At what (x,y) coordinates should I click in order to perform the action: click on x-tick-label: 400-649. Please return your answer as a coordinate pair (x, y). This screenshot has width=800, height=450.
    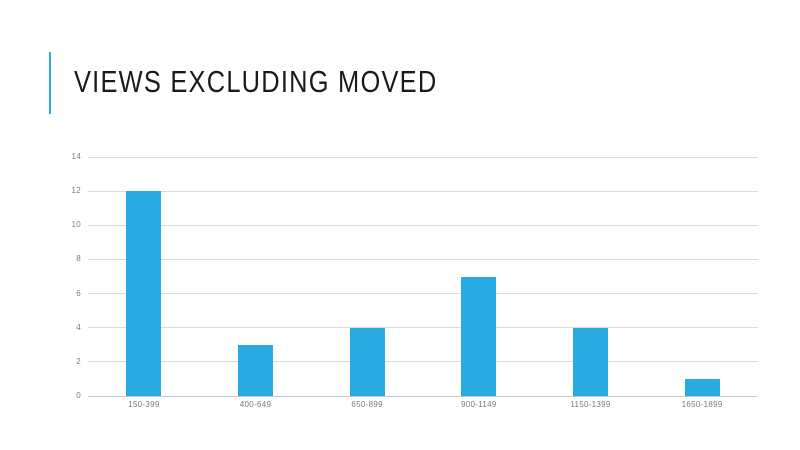
    Looking at the image, I should click on (255, 404).